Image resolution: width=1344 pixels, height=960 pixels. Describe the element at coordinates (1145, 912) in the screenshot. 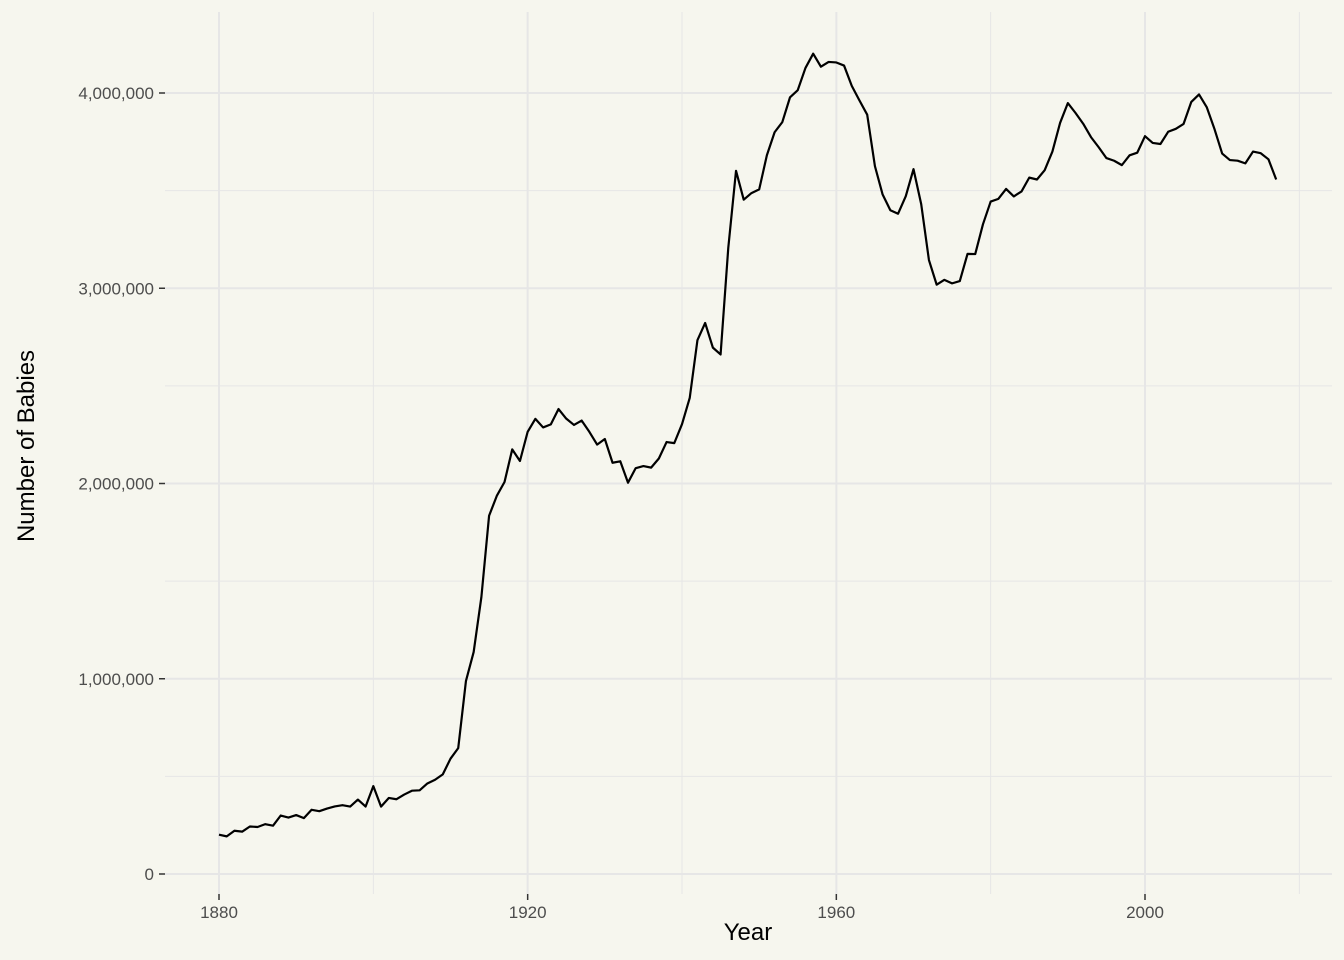

I see `x-tick-label: 2000` at that location.